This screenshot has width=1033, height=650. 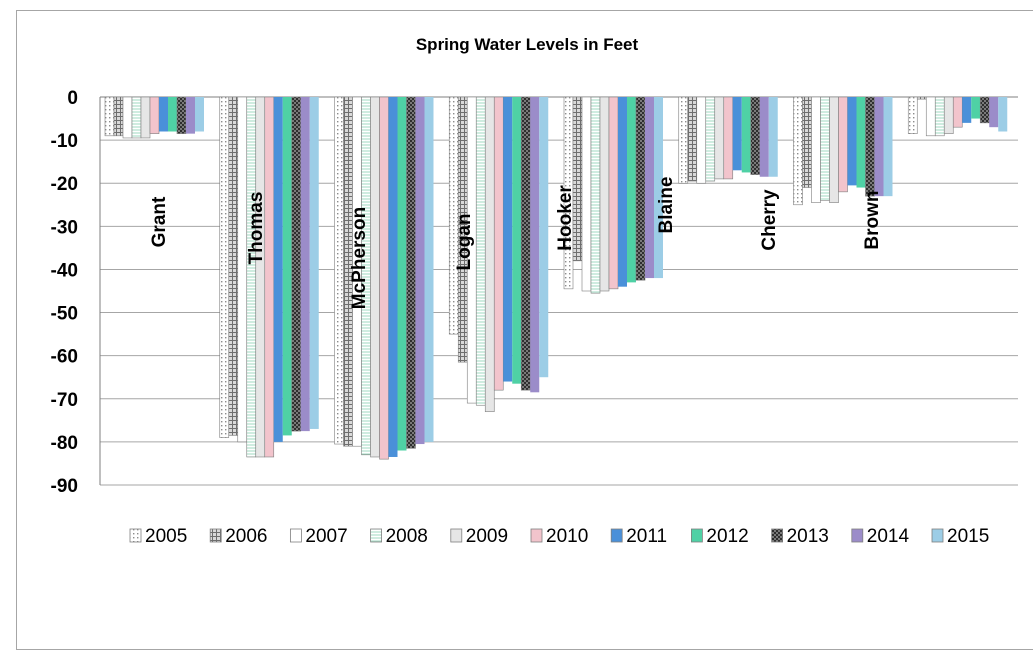 I want to click on bar-grant-2012, so click(x=172, y=114).